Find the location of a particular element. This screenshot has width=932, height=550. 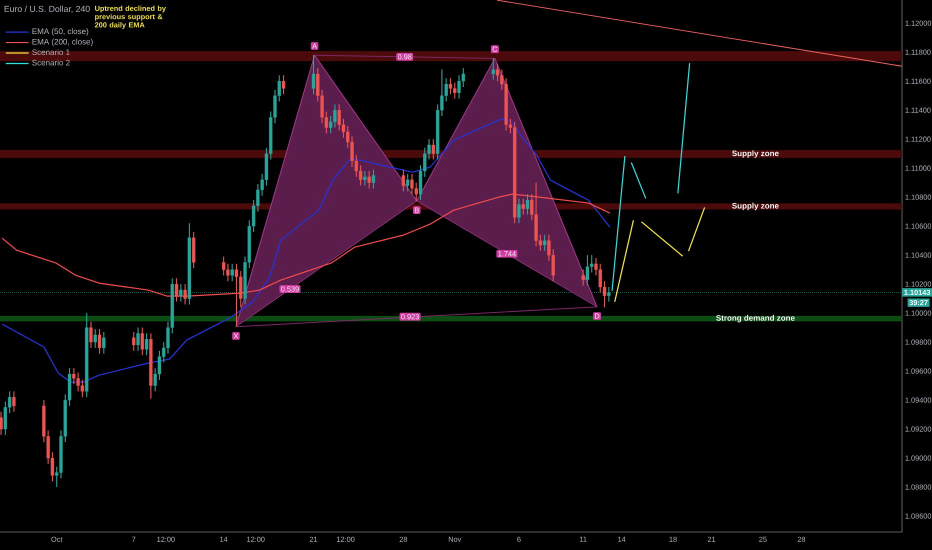

legend-label: EMA (50, close) is located at coordinates (60, 32).